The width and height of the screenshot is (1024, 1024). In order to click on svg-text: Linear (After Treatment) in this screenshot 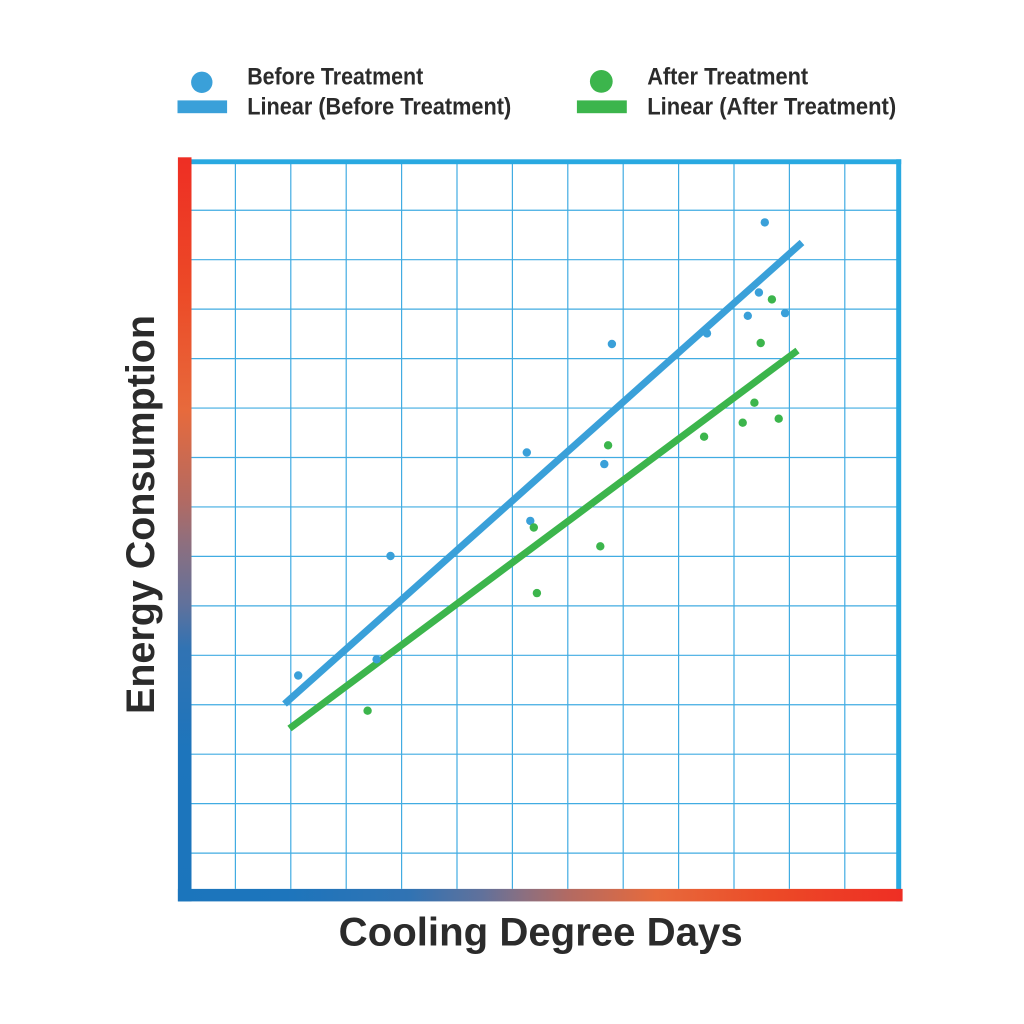, I will do `click(771, 107)`.